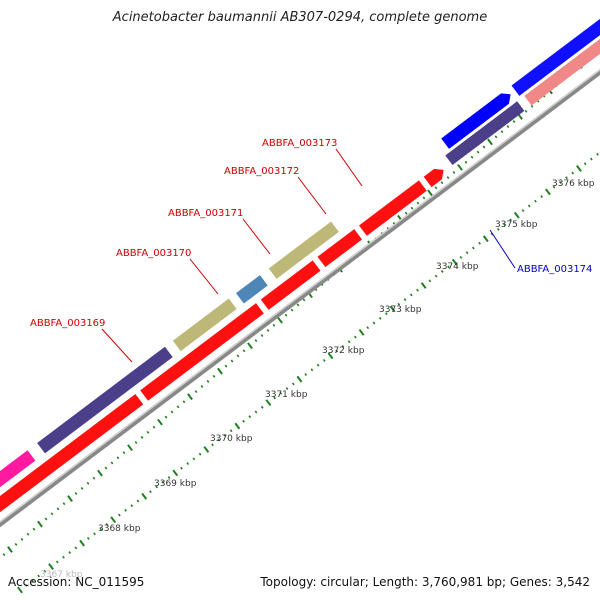 The height and width of the screenshot is (600, 600). I want to click on ruler-label: 3368 kbp, so click(119, 529).